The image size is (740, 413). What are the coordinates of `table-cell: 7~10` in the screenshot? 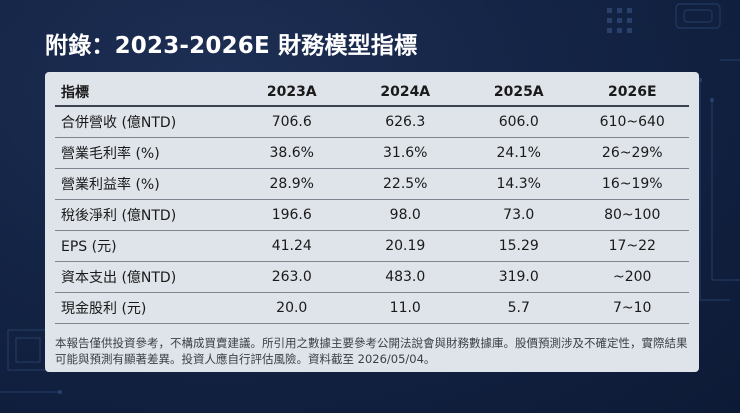 It's located at (632, 308).